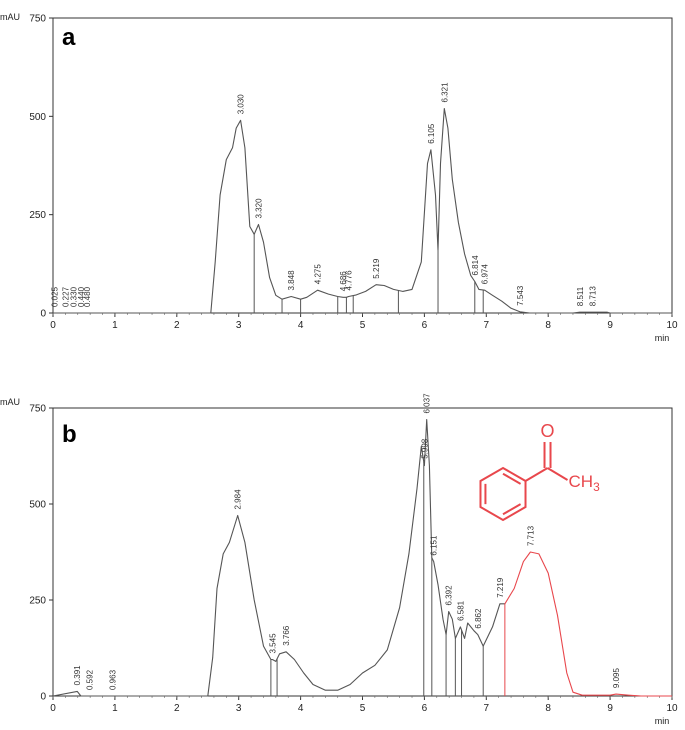 The image size is (685, 730). Describe the element at coordinates (537, 474) in the screenshot. I see `ring-carbonyl-bond` at that location.